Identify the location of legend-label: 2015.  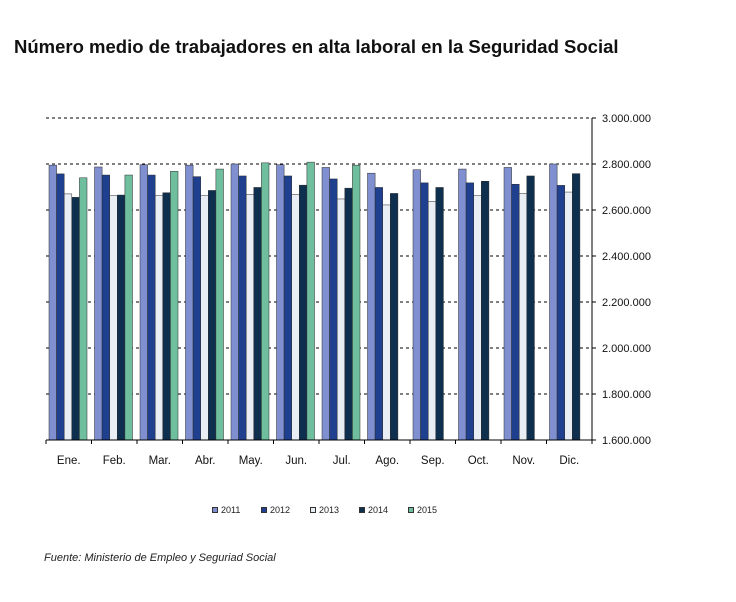
(427, 510).